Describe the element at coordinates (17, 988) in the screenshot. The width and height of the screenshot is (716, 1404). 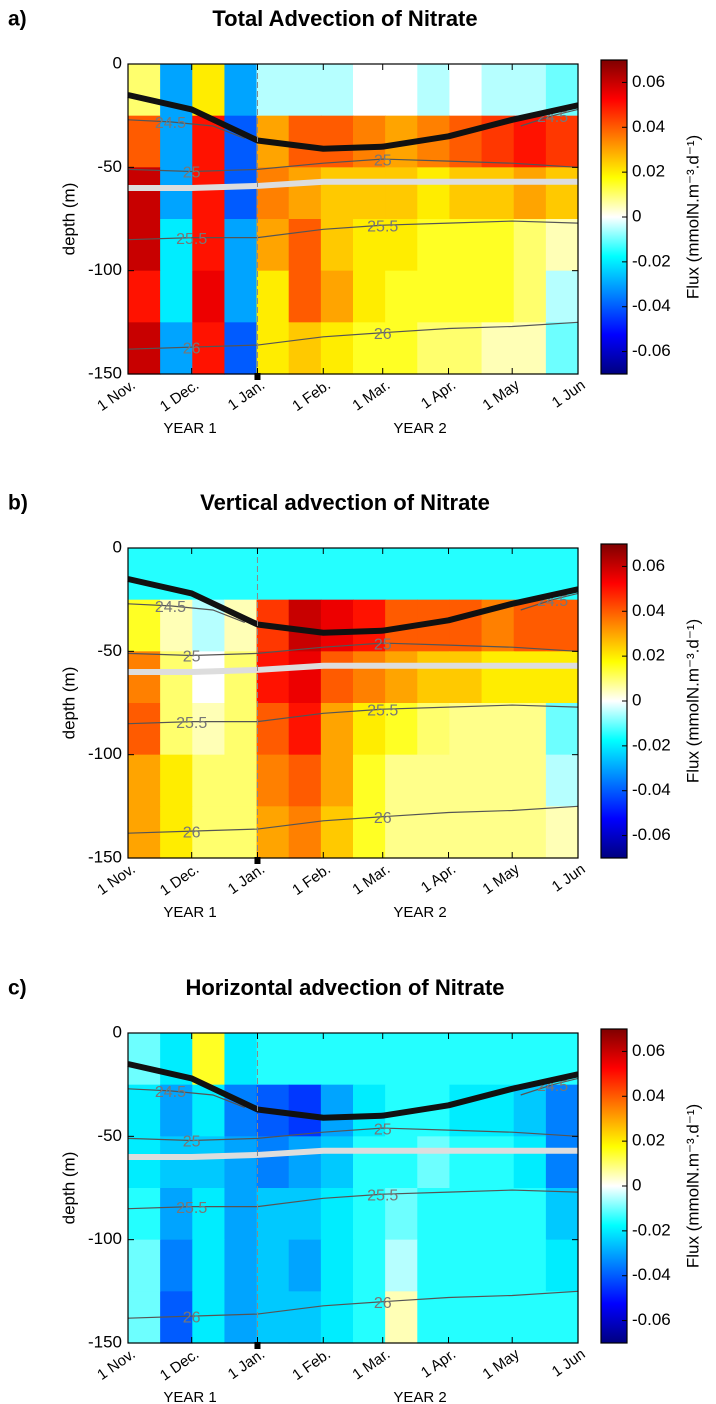
I see `panel-label: c)` at that location.